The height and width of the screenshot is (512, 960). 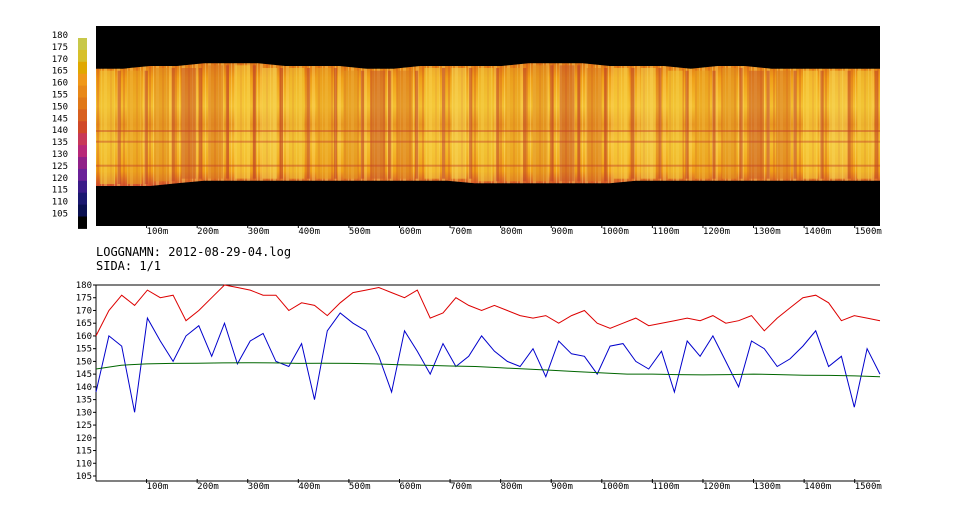 What do you see at coordinates (309, 487) in the screenshot?
I see `line-x-tick-label: 400m` at bounding box center [309, 487].